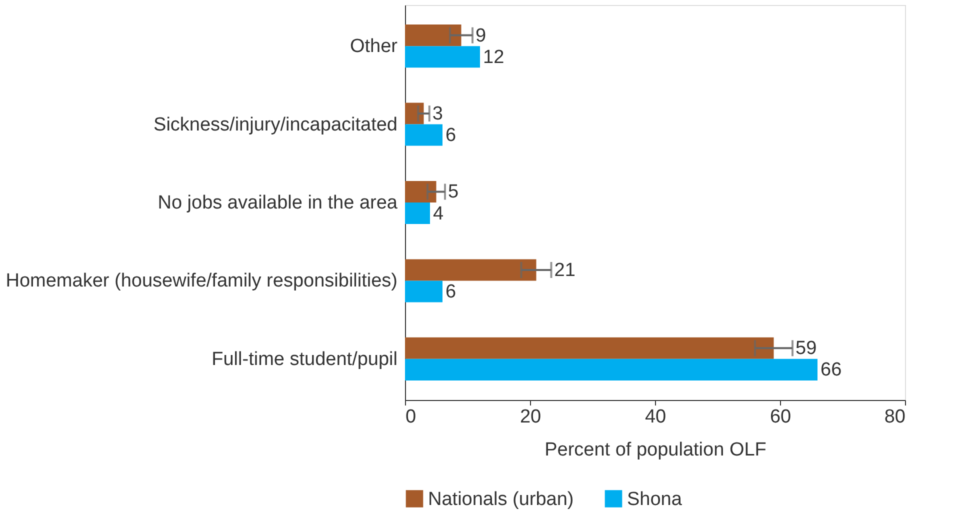 The image size is (960, 525). What do you see at coordinates (655, 417) in the screenshot?
I see `x-tick-label: 40` at bounding box center [655, 417].